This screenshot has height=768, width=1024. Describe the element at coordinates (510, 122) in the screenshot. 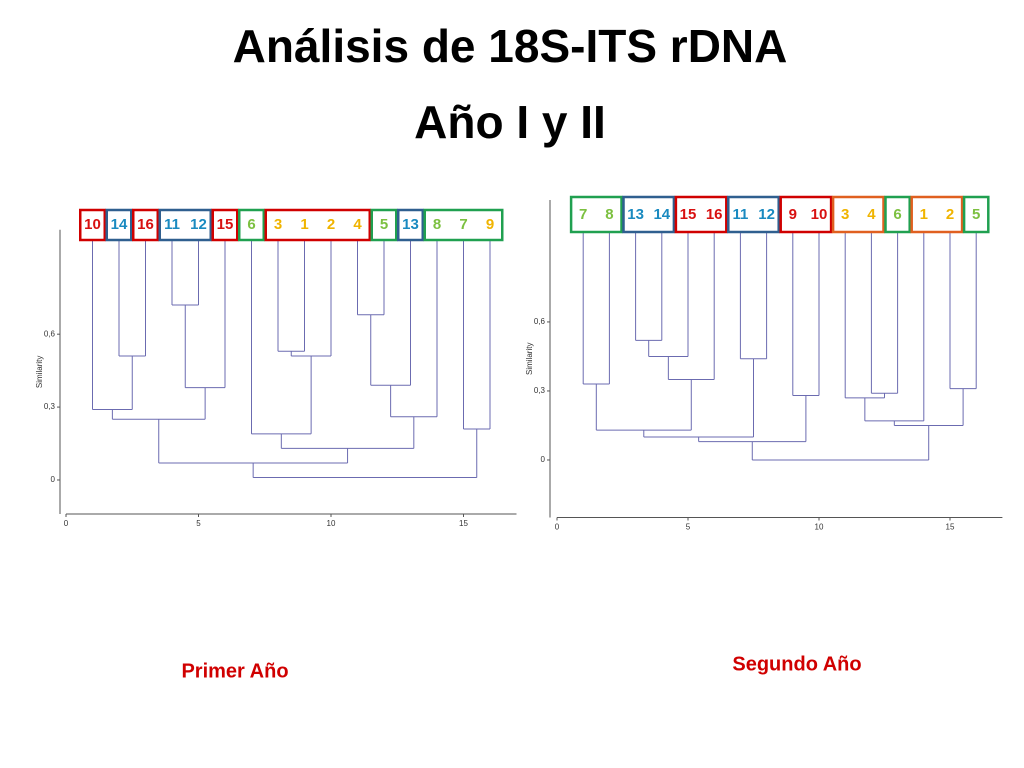

I see `title: Año I y II` at that location.